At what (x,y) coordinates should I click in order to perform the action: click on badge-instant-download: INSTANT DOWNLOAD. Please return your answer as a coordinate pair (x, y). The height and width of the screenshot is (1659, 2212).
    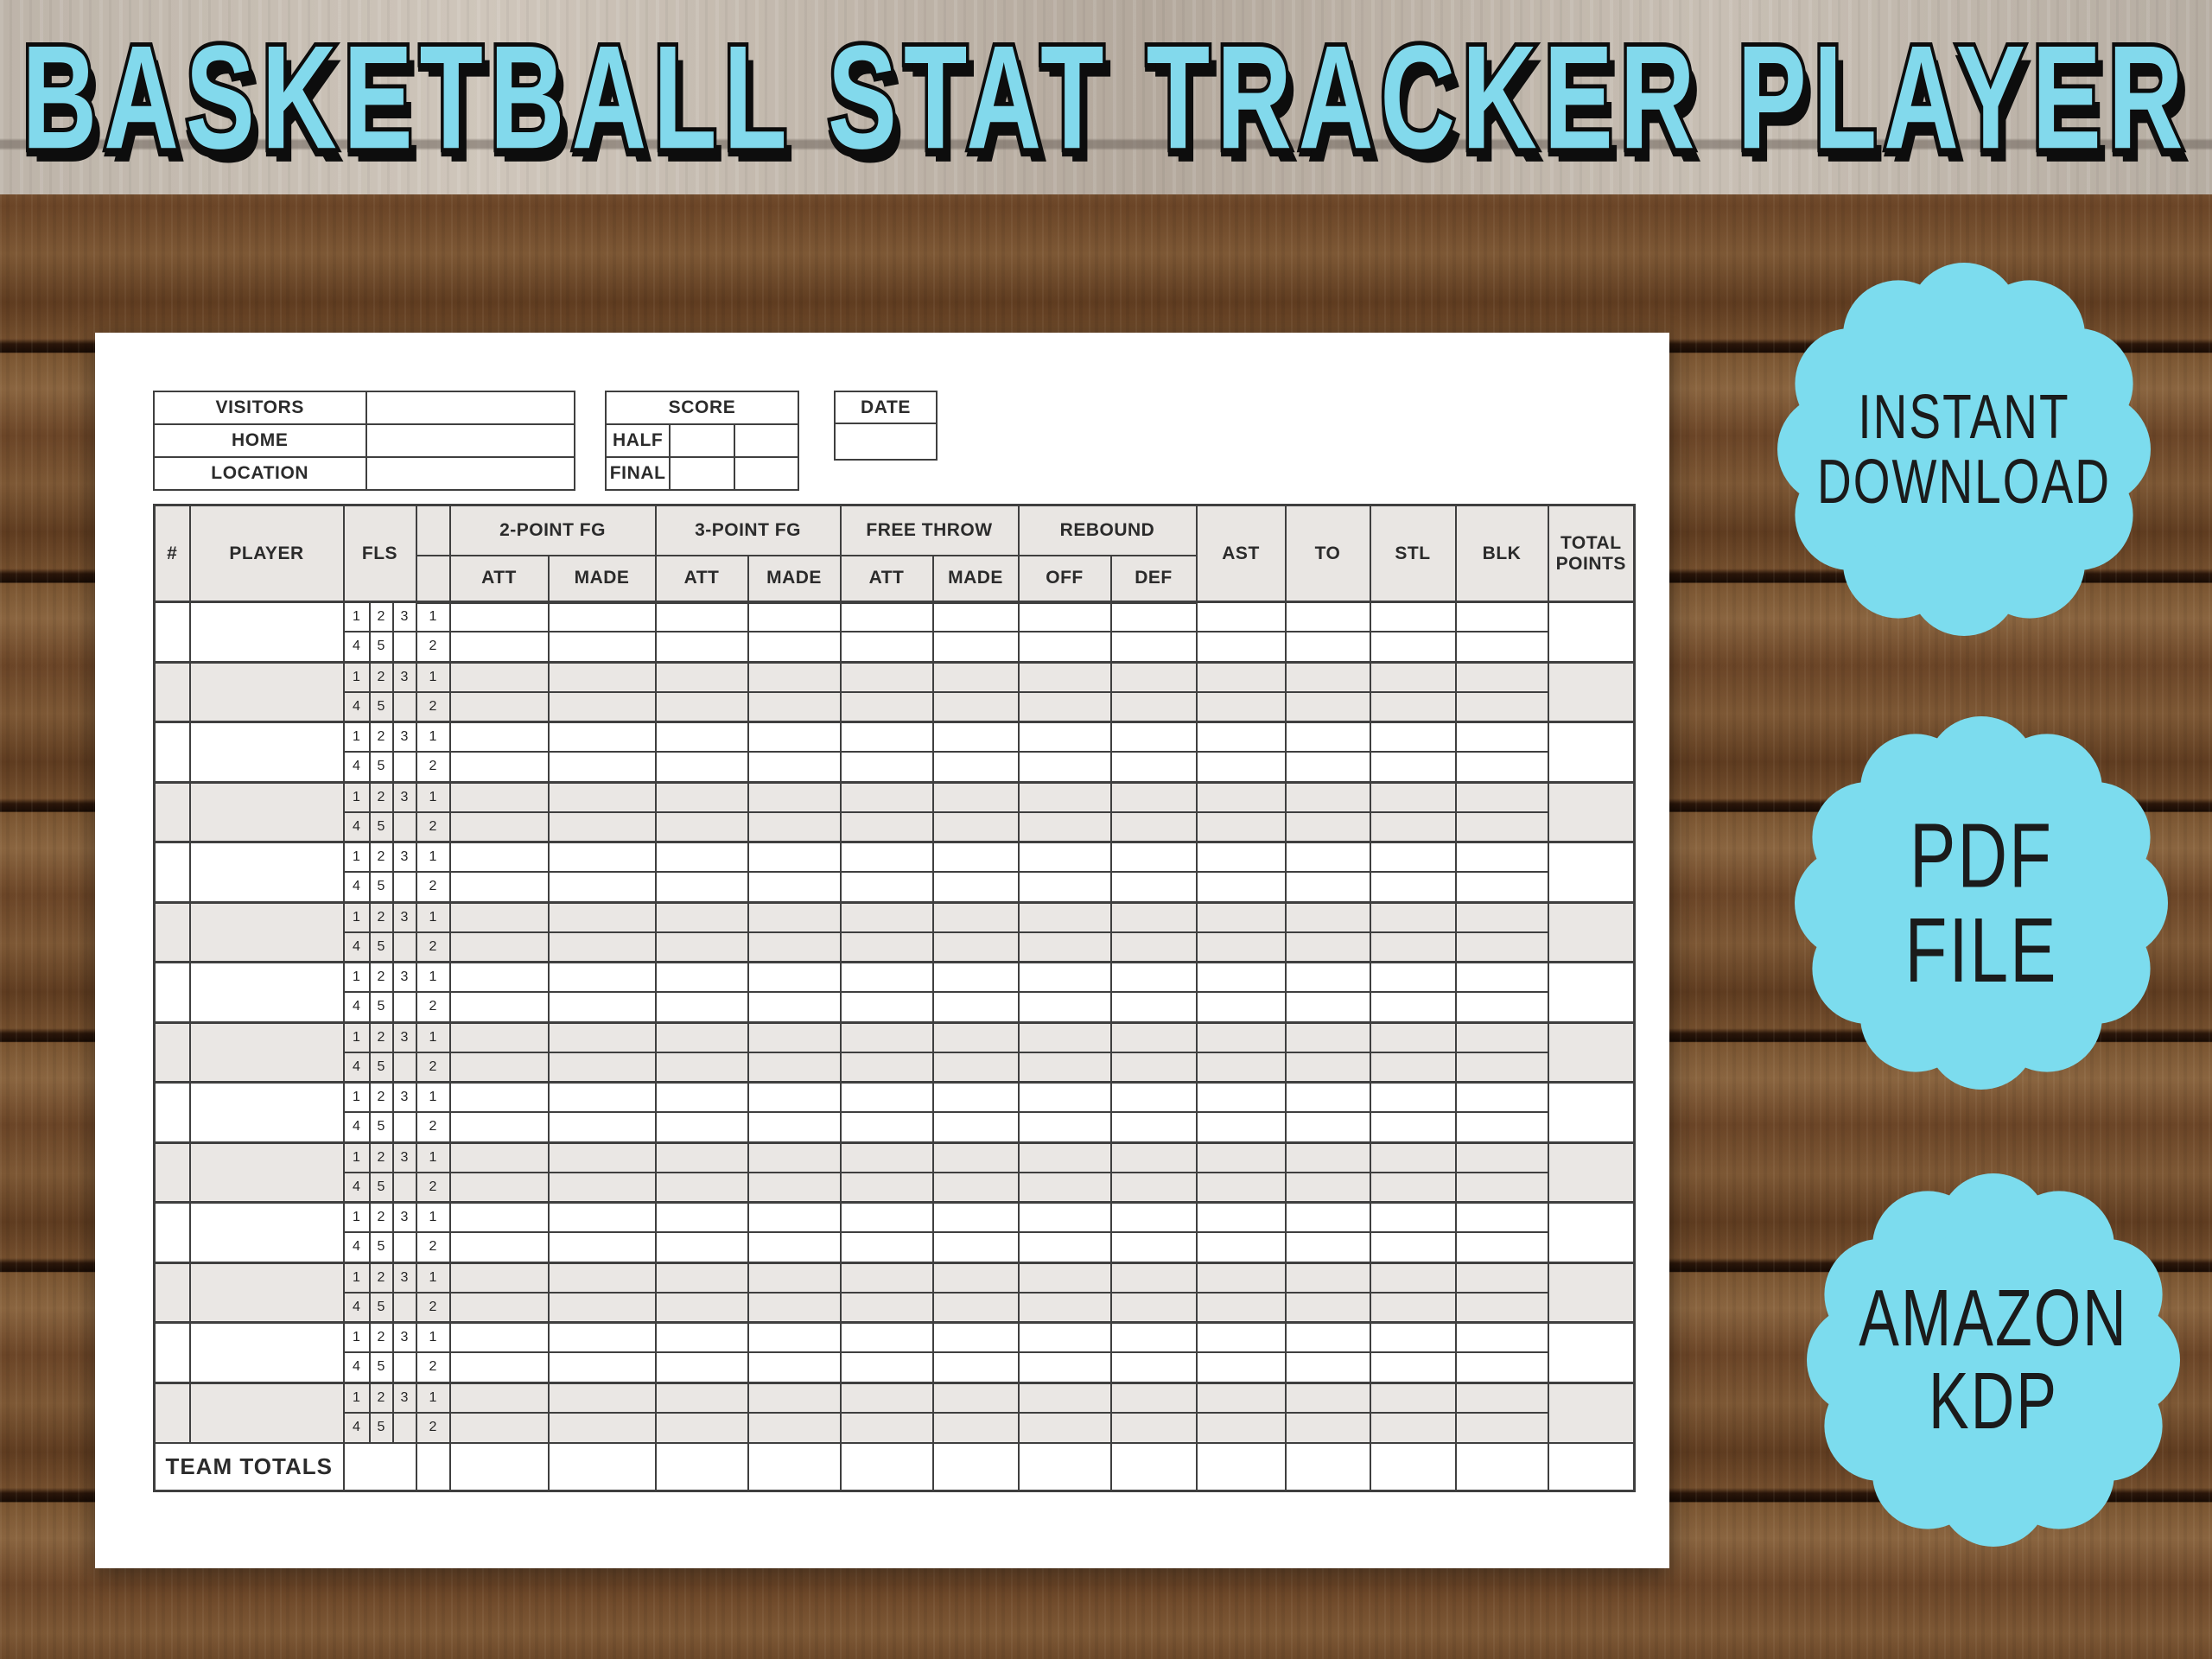
    Looking at the image, I should click on (1964, 450).